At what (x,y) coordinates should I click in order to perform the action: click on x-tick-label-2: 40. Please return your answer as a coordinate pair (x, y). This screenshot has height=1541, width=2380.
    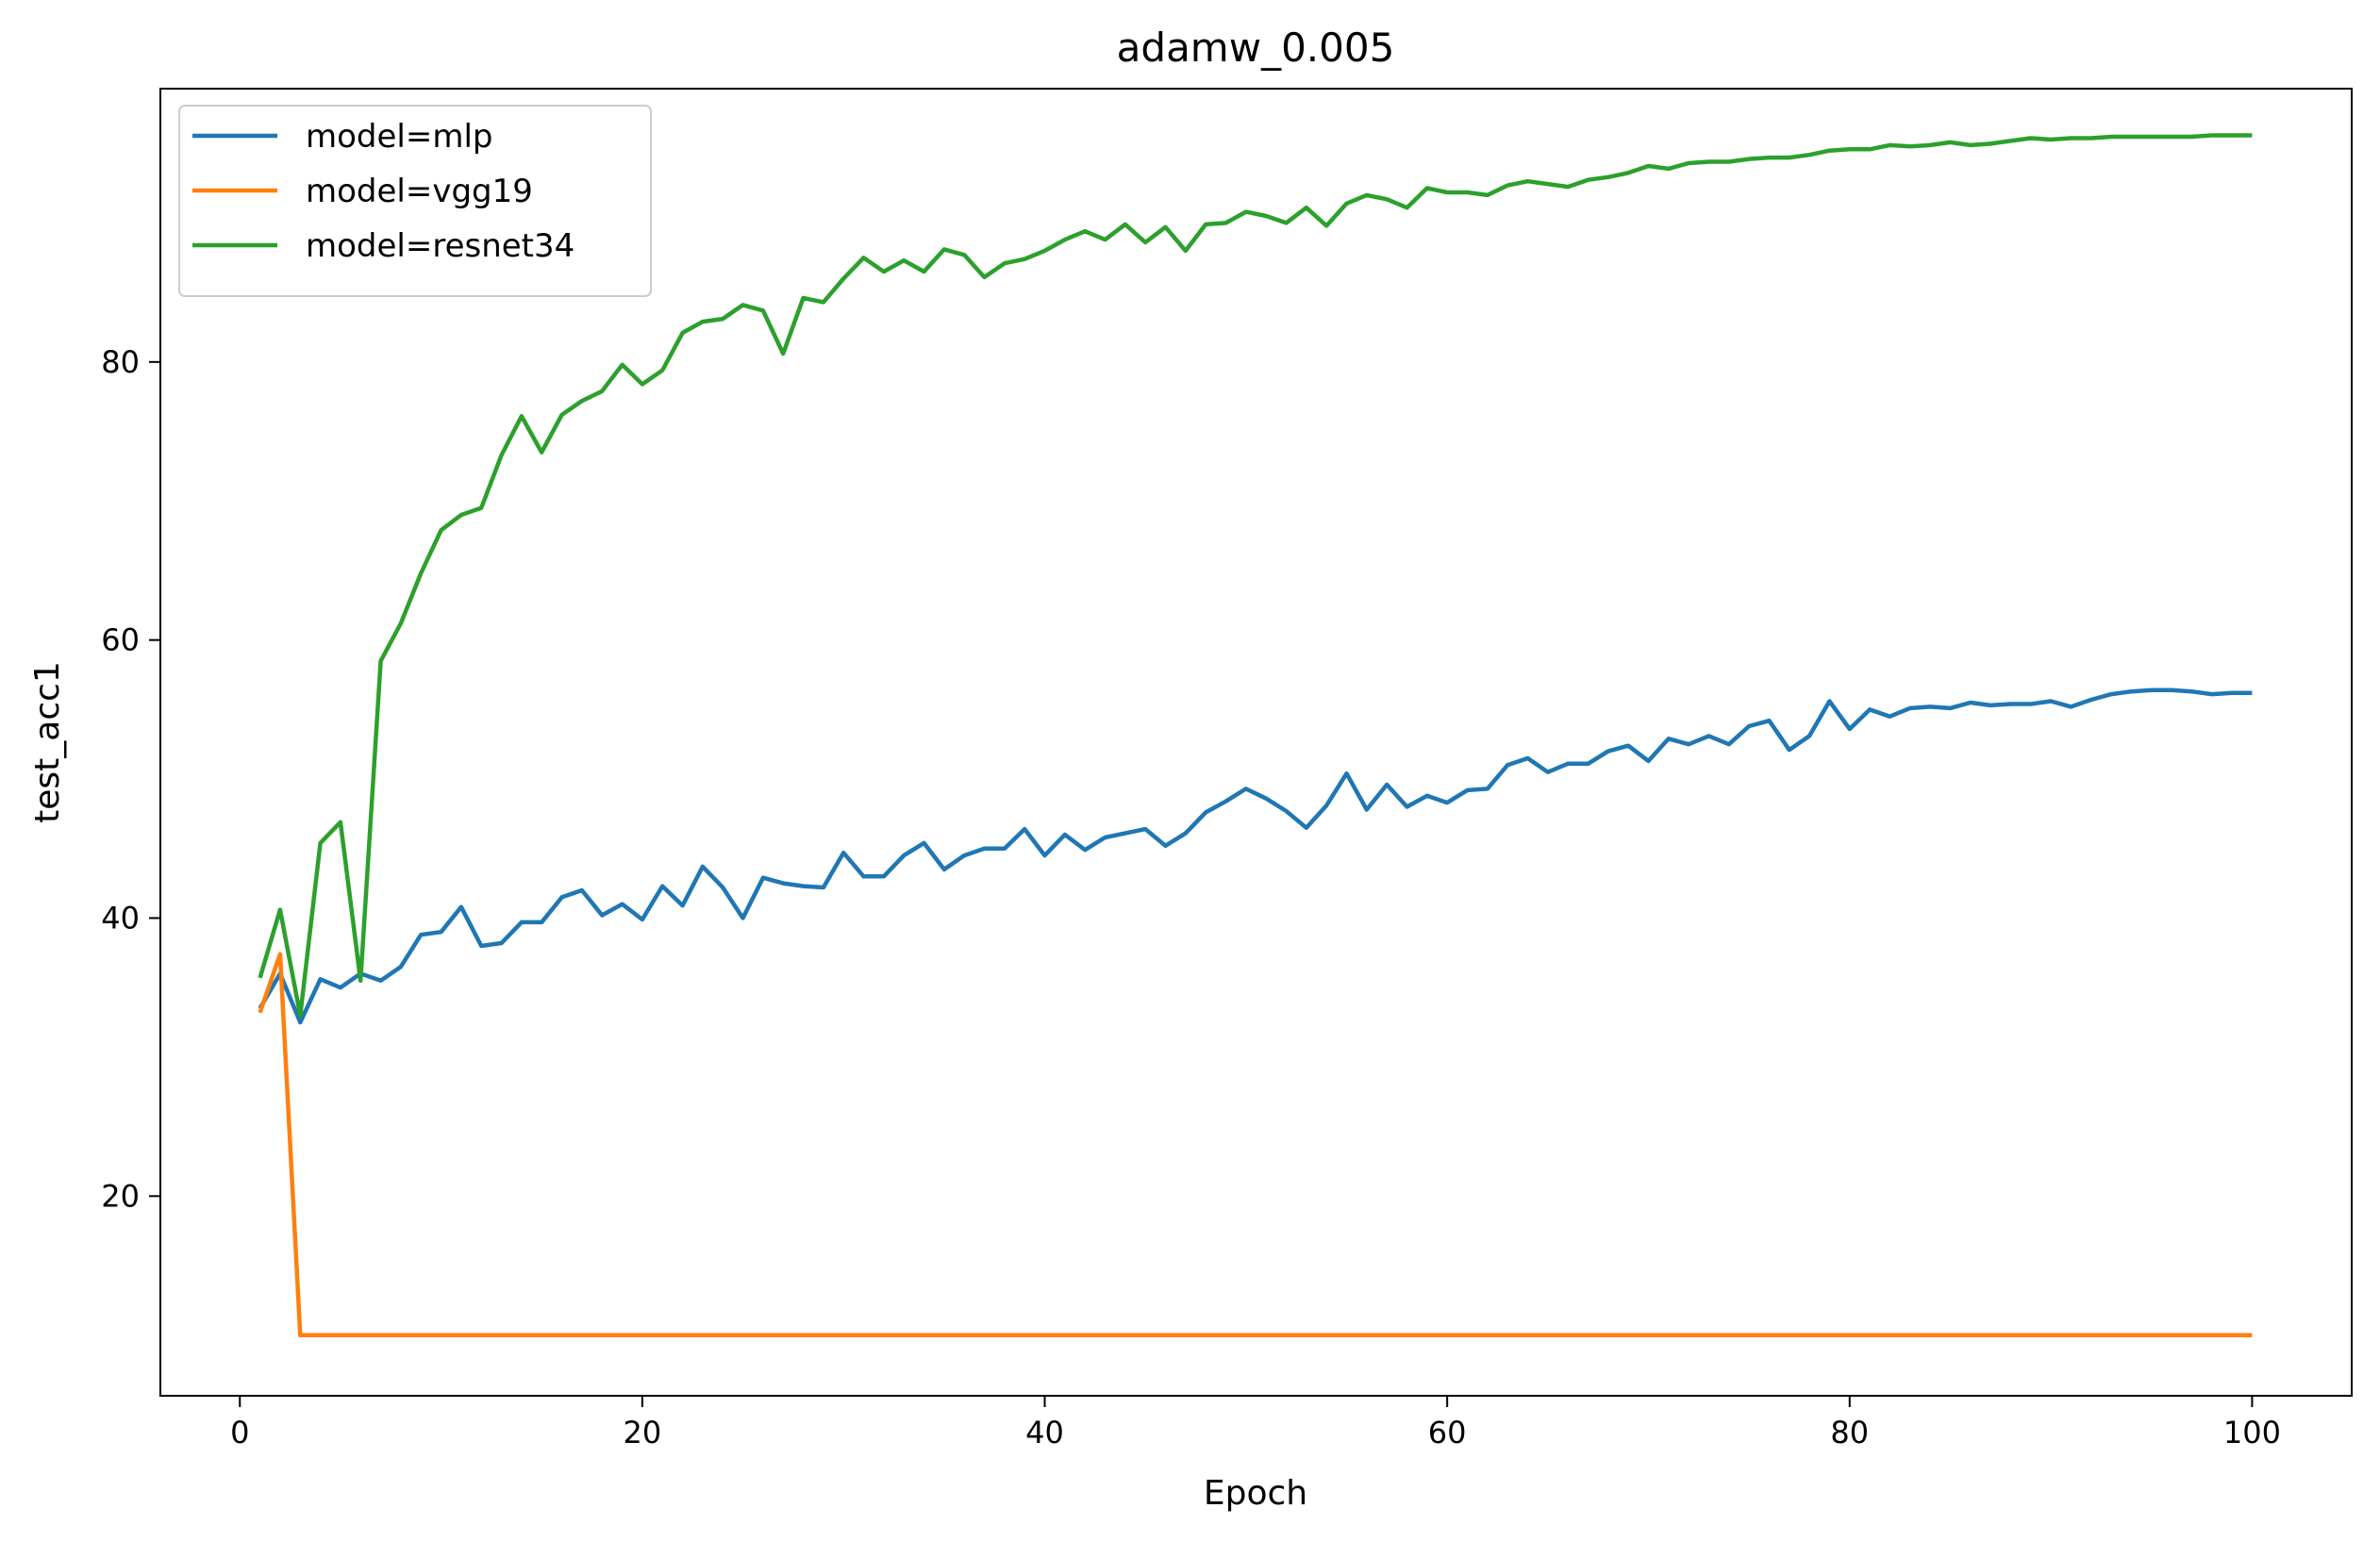
    Looking at the image, I should click on (1044, 1432).